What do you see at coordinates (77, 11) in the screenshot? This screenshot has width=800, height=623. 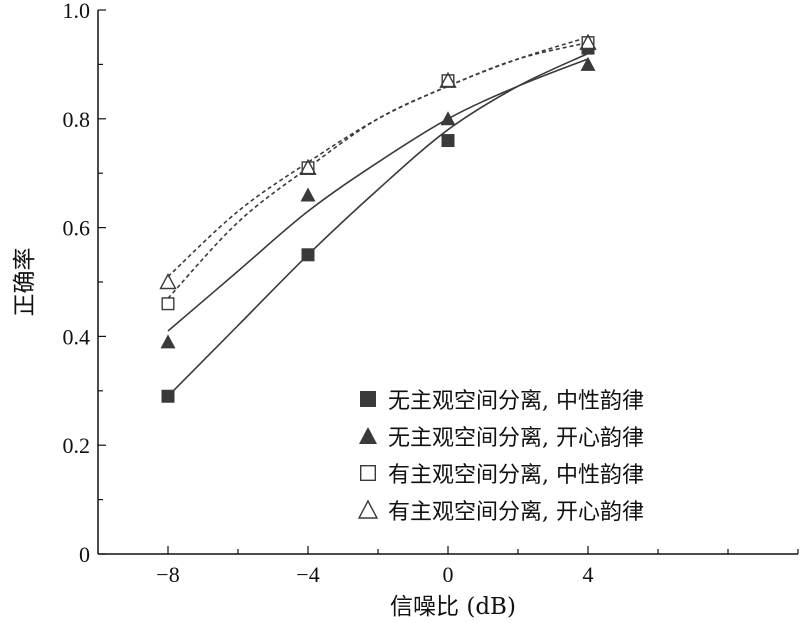 I see `y-tick-label: 1.0` at bounding box center [77, 11].